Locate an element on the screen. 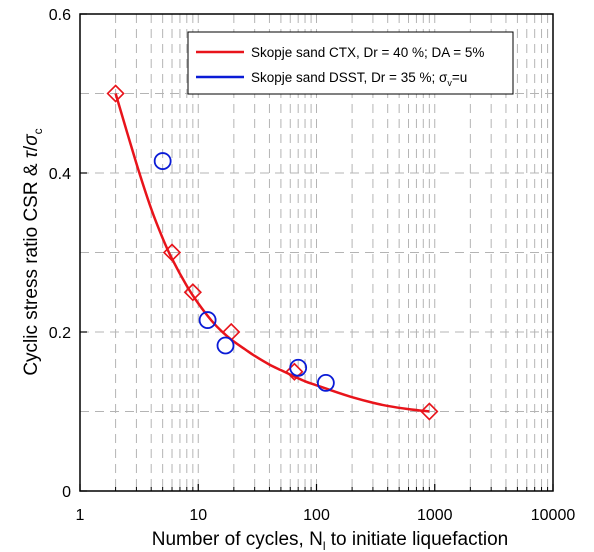  x-tick-label: 1 is located at coordinates (80, 515).